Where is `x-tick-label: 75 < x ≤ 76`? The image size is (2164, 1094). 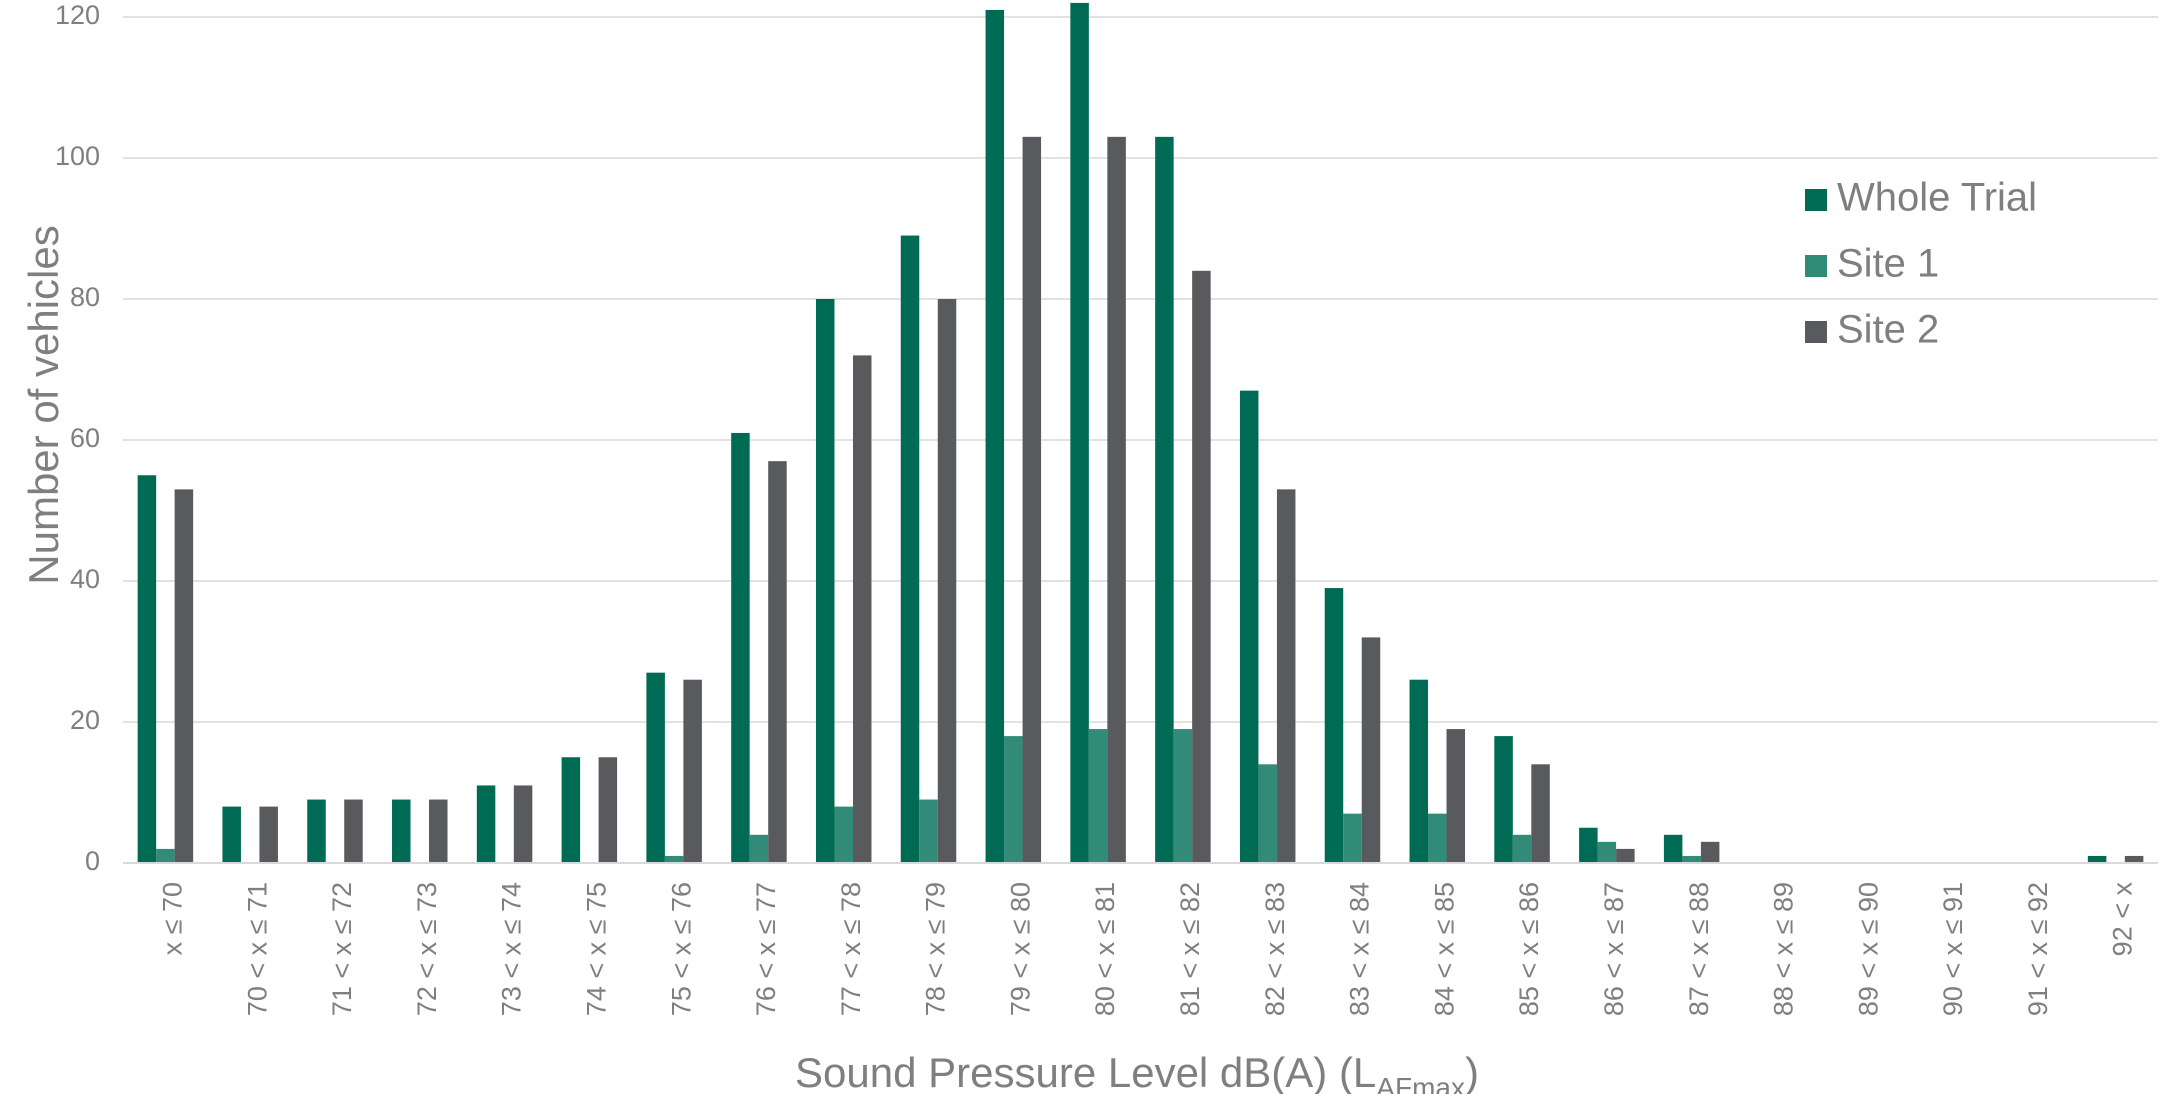
x-tick-label: 75 < x ≤ 76 is located at coordinates (681, 949).